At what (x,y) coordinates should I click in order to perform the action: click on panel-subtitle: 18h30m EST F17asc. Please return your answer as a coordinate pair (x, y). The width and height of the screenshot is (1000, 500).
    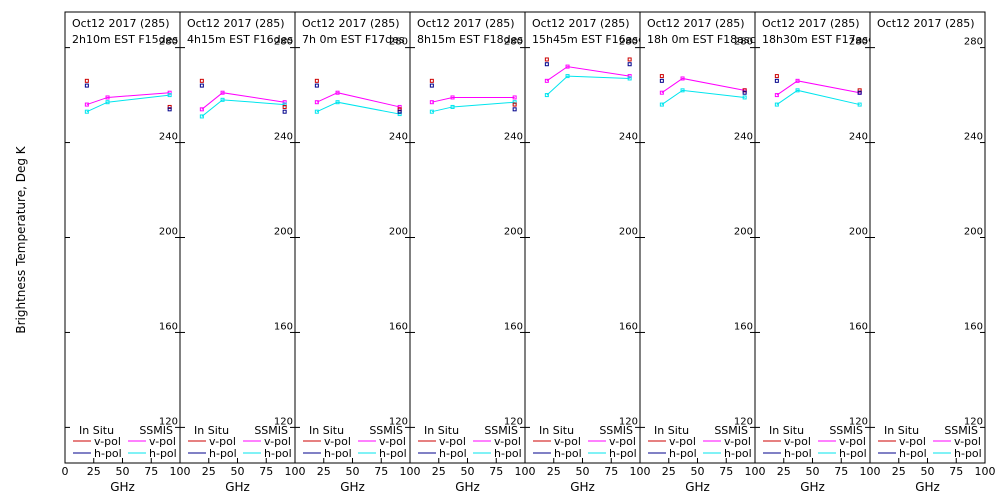
    Looking at the image, I should click on (818, 39).